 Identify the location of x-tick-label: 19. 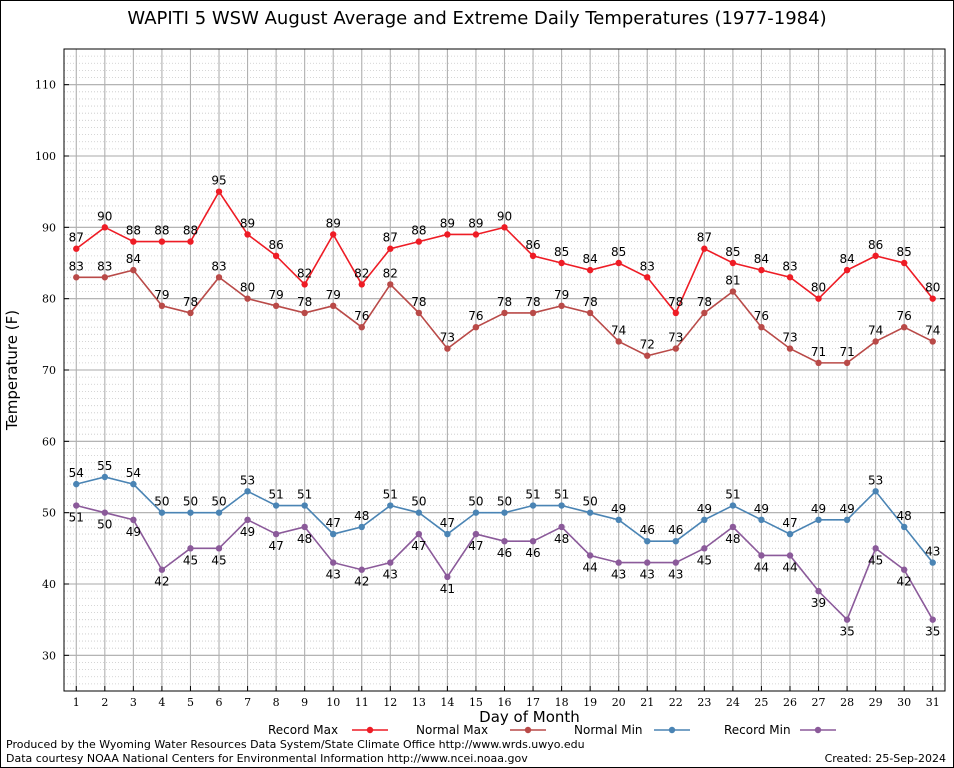
(590, 702).